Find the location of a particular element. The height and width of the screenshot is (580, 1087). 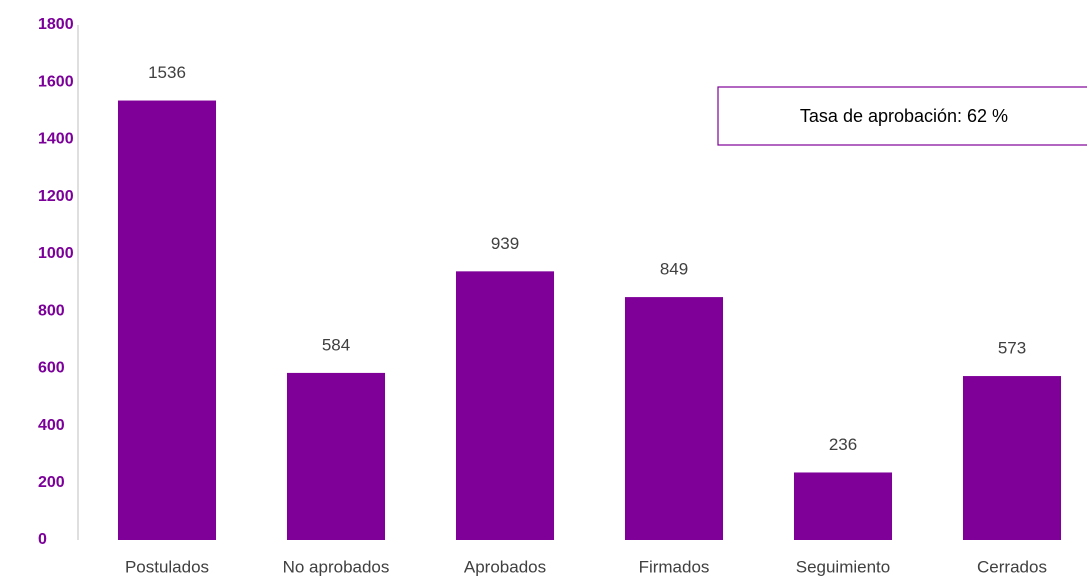

y-tick-label: 800 is located at coordinates (51, 310).